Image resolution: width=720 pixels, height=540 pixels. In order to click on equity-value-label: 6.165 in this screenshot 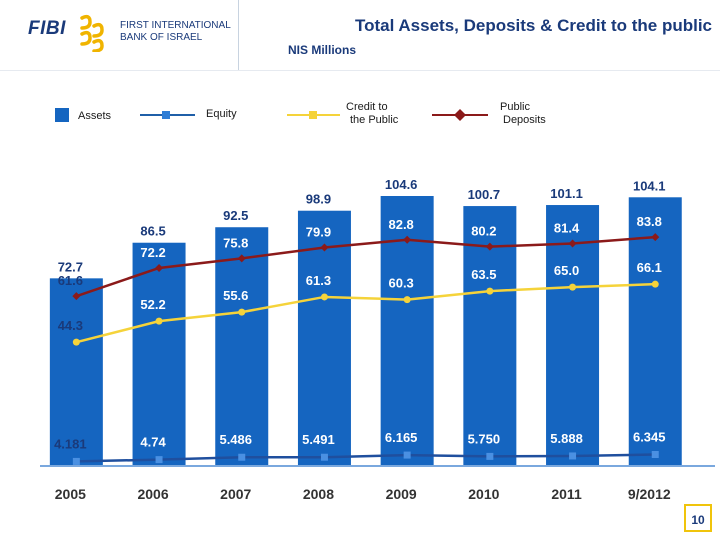, I will do `click(401, 437)`.